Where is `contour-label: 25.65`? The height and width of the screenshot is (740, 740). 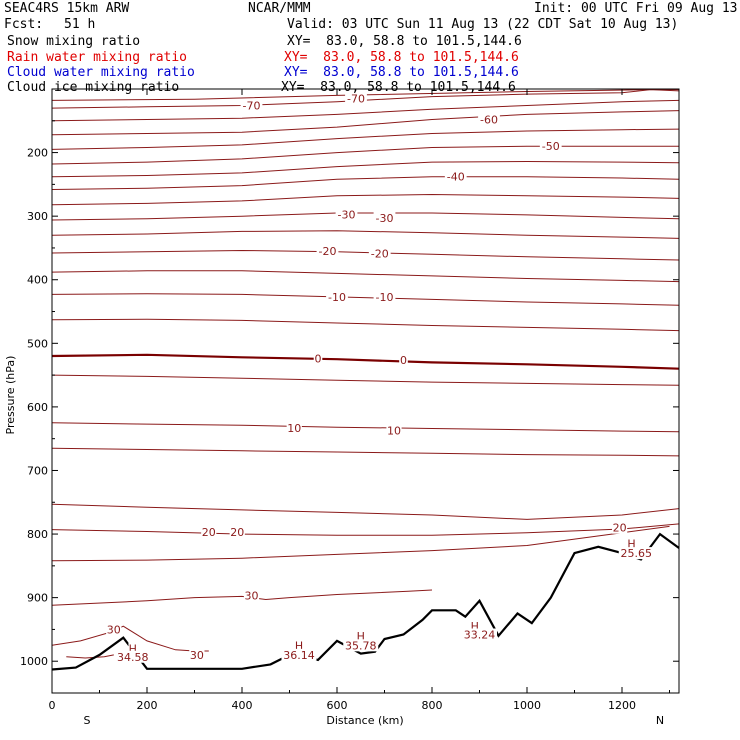 contour-label: 25.65 is located at coordinates (637, 553).